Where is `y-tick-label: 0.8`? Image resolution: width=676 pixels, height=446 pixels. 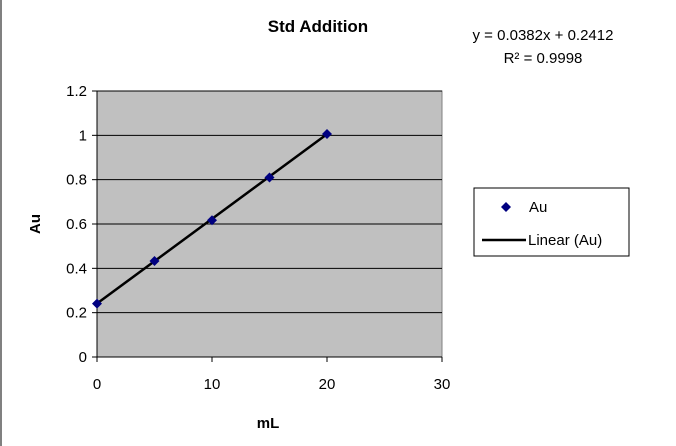
y-tick-label: 0.8 is located at coordinates (76, 180).